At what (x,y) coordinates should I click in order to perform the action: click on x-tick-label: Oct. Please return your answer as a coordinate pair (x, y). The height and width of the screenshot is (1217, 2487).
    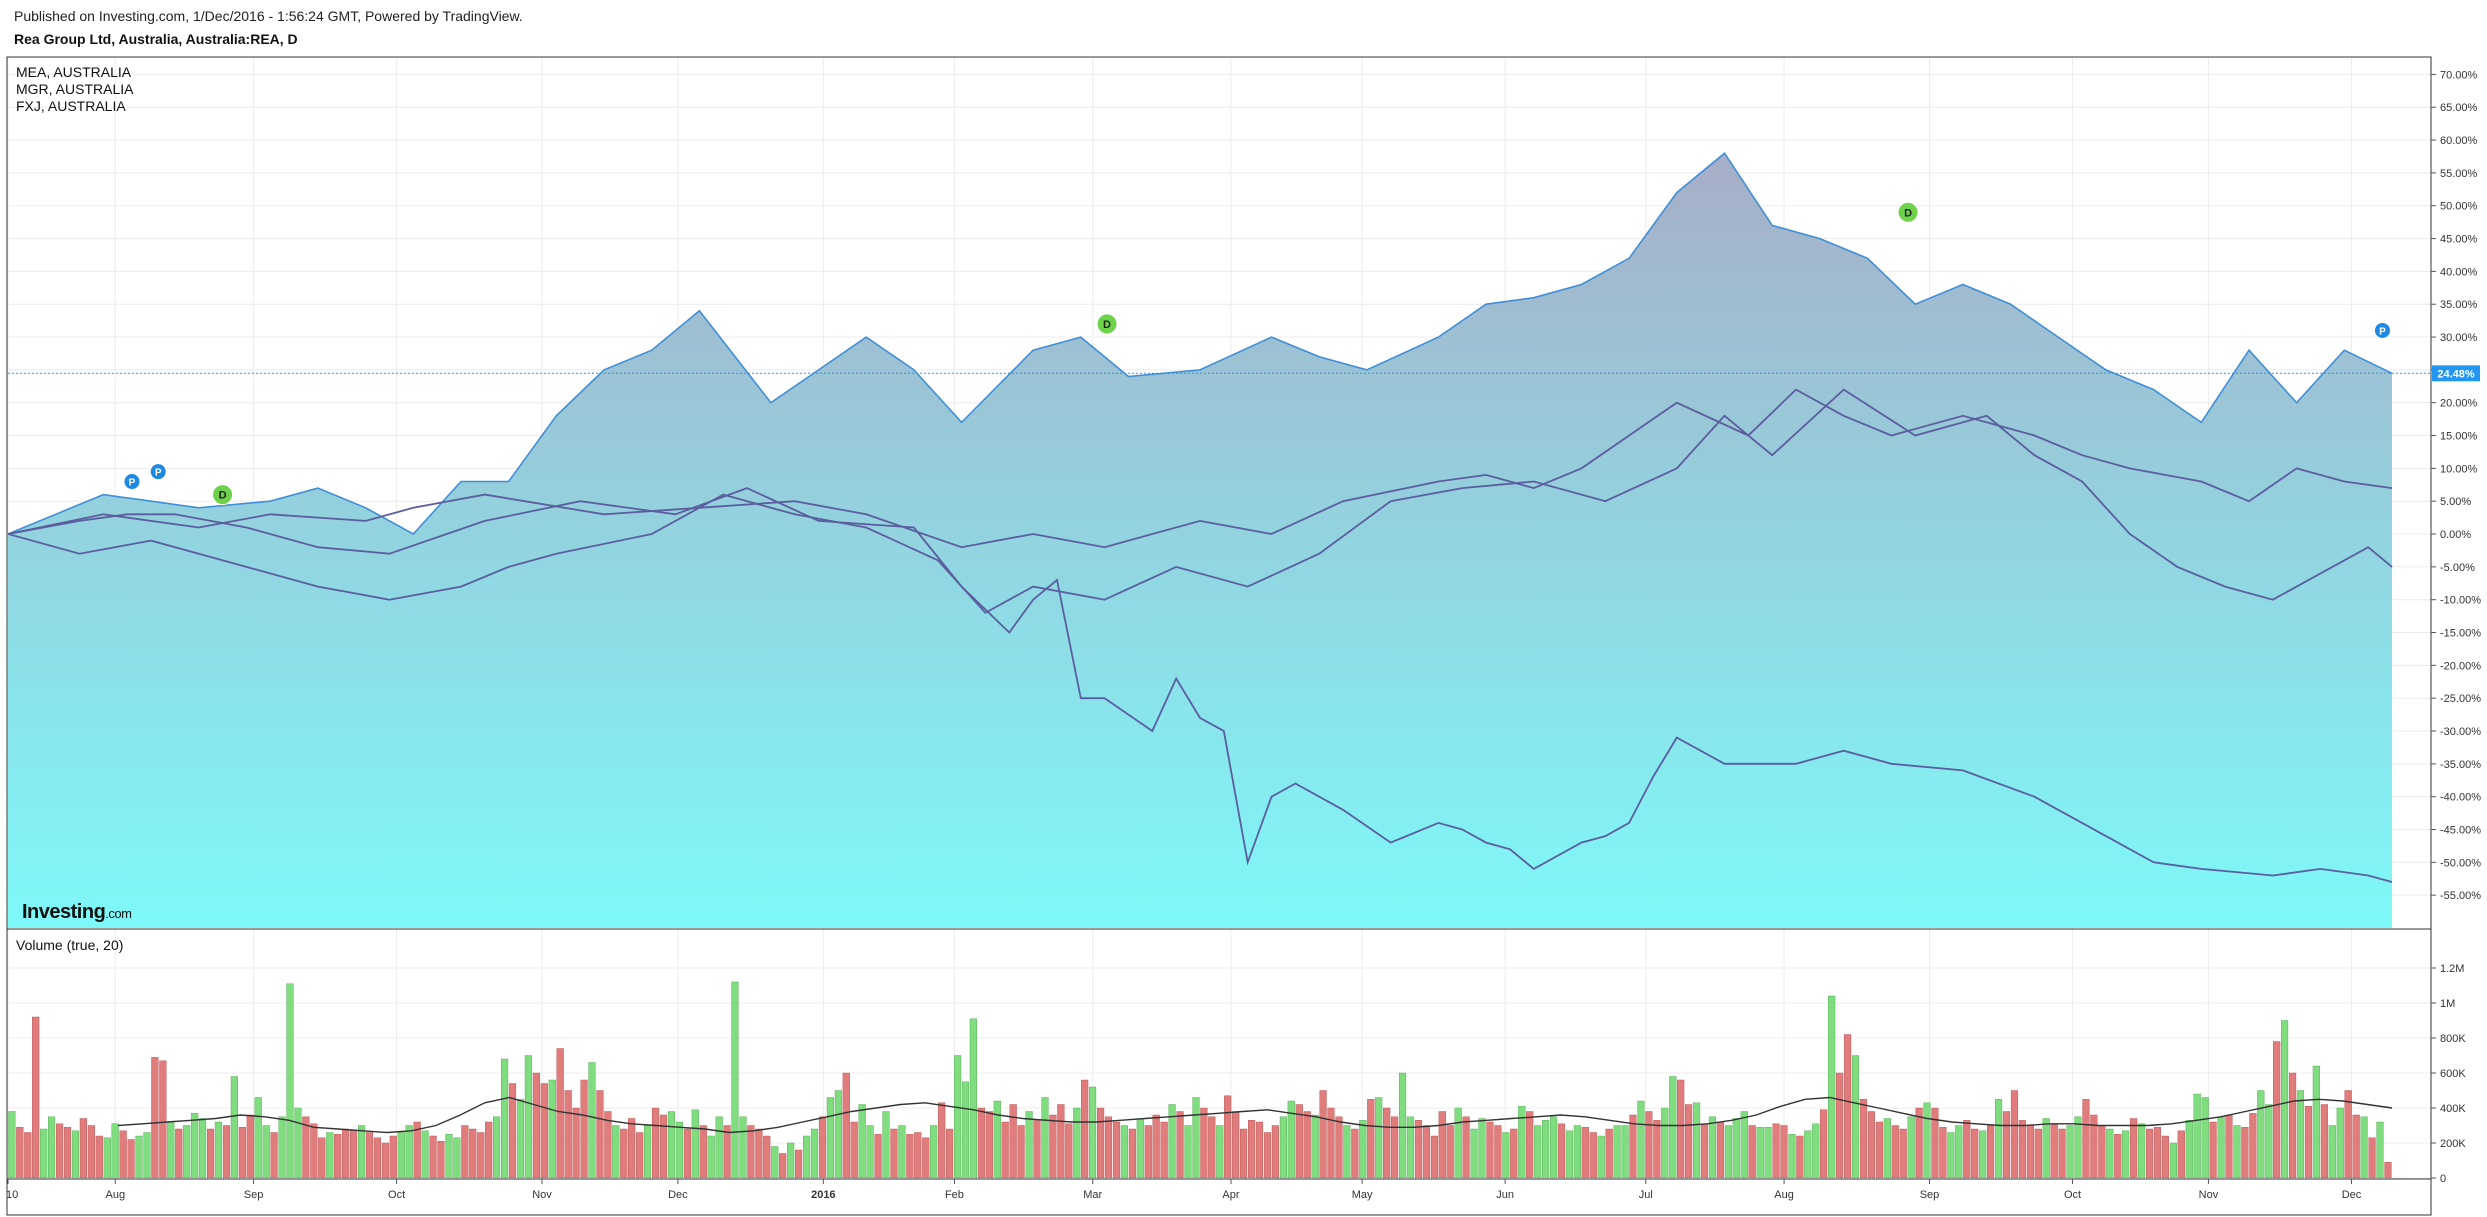
    Looking at the image, I should click on (396, 1195).